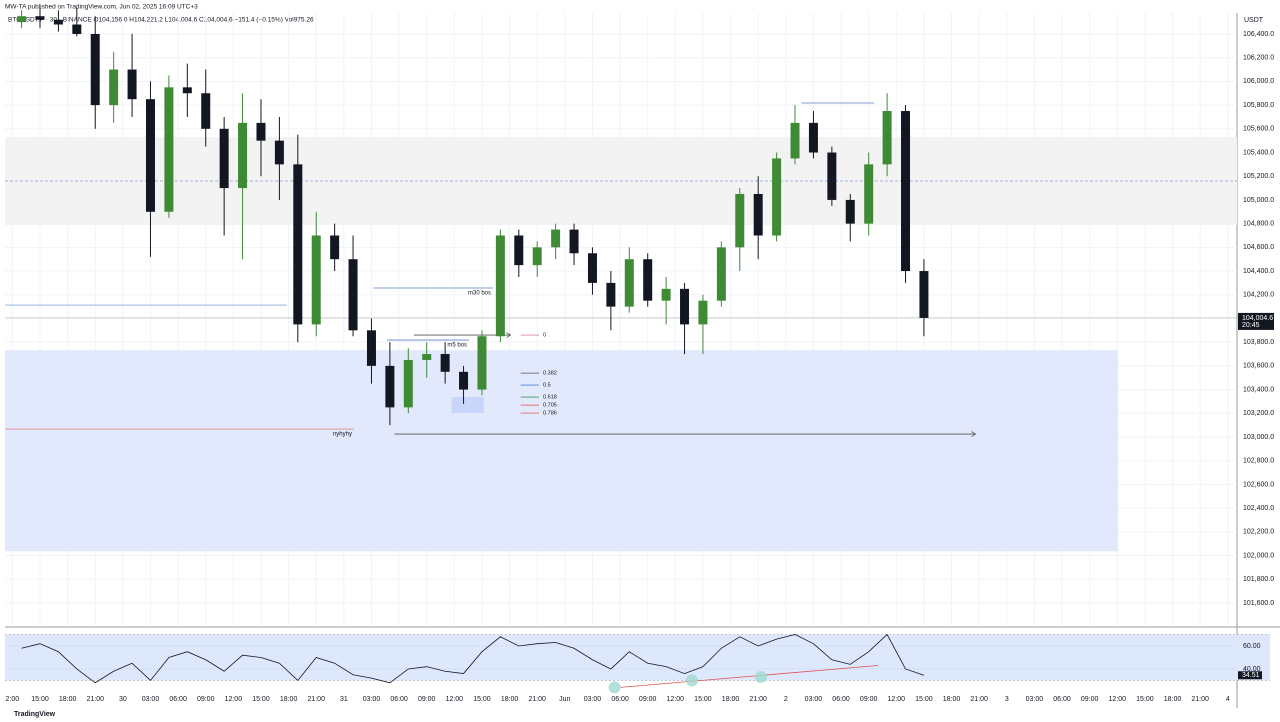  What do you see at coordinates (123, 699) in the screenshot?
I see `x-tick-label: 30` at bounding box center [123, 699].